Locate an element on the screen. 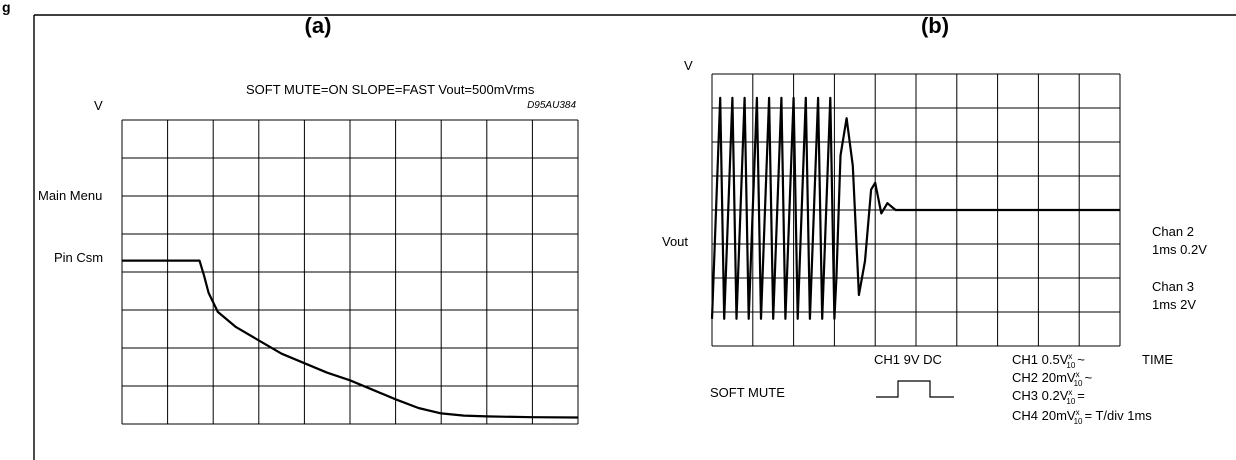  panel-b-chan2-setting: 1ms 0.2V is located at coordinates (1179, 249).